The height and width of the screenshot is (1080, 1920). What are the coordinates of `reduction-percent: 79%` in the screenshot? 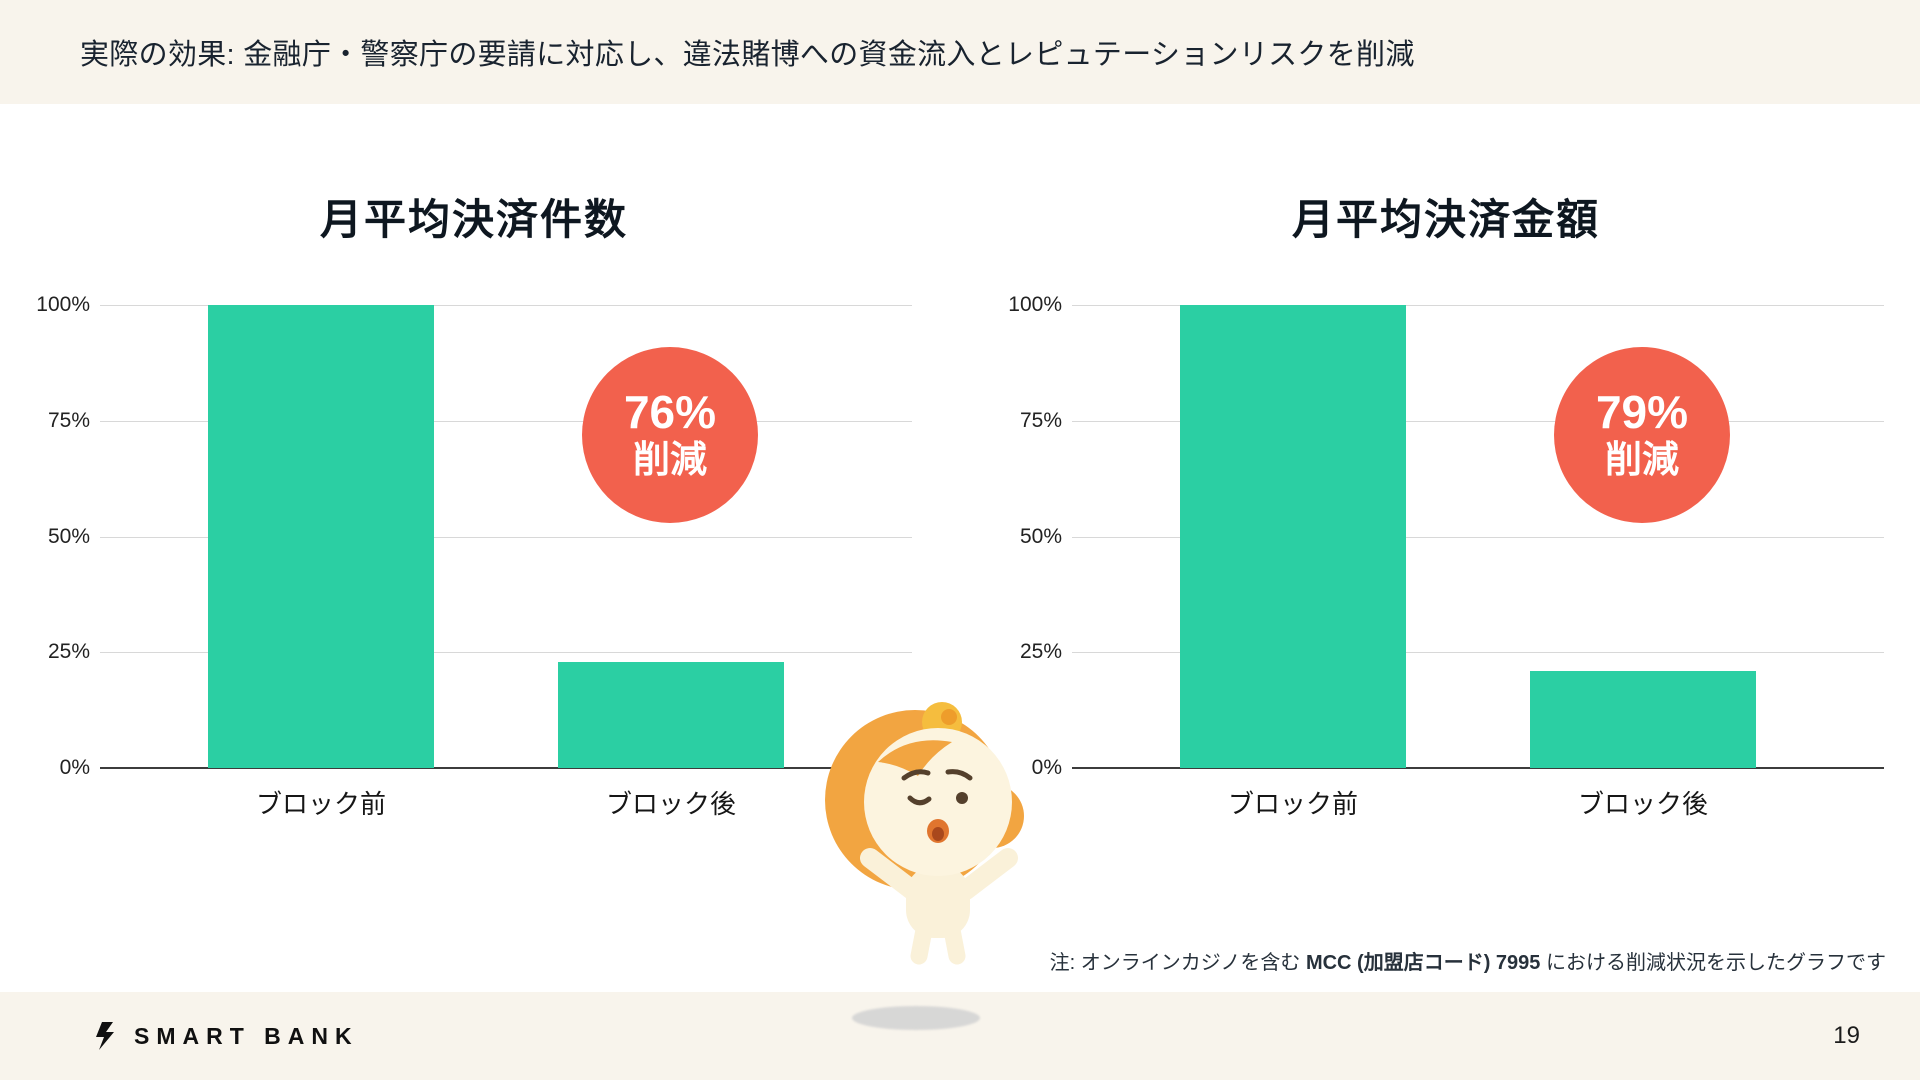 It's located at (1642, 411).